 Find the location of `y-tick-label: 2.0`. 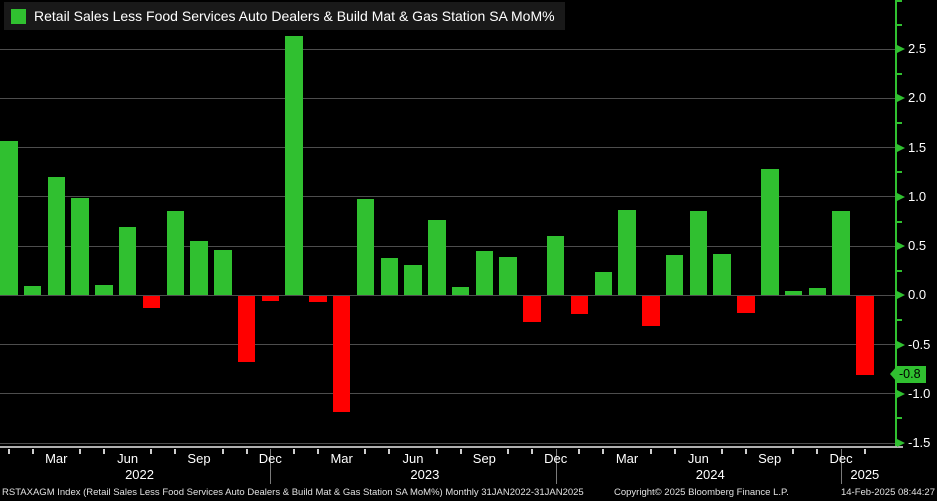

y-tick-label: 2.0 is located at coordinates (917, 98).